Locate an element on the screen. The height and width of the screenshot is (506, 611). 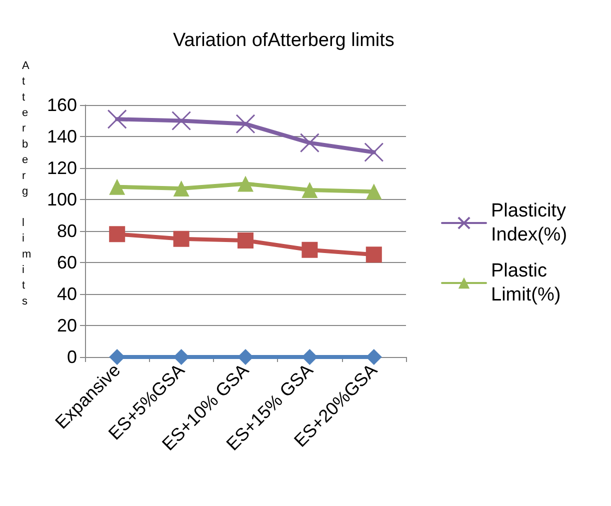
y-tick-label: 80 is located at coordinates (66, 231).